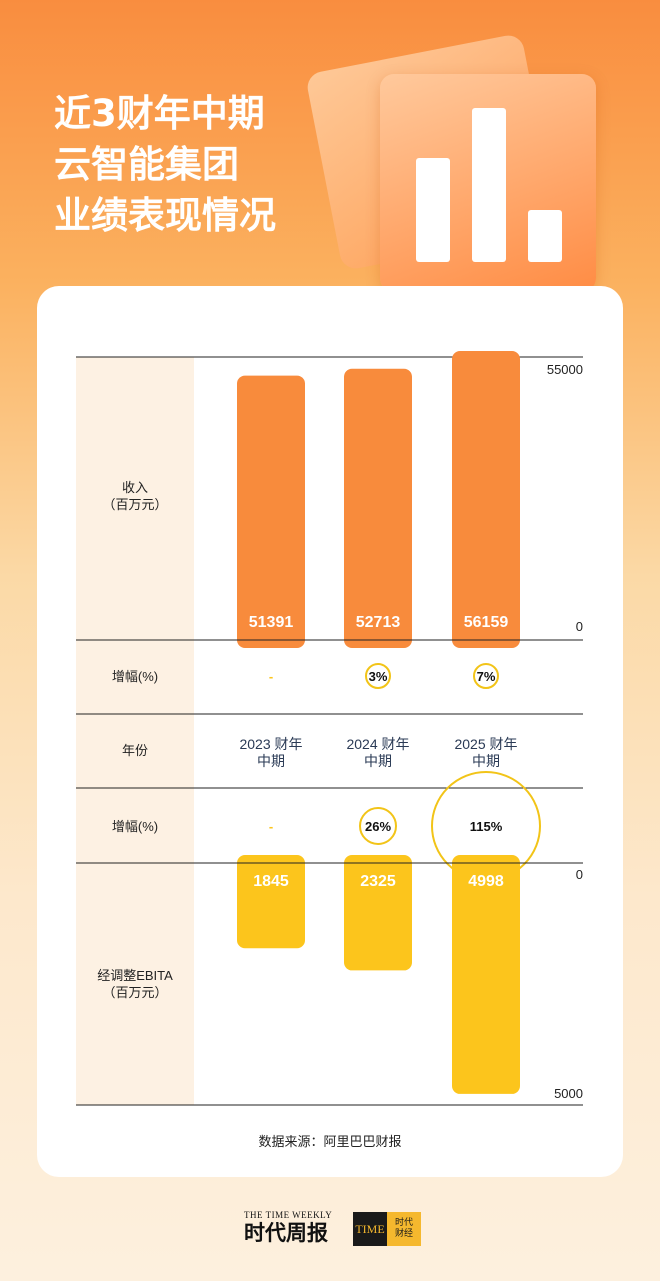 Image resolution: width=660 pixels, height=1281 pixels. Describe the element at coordinates (579, 874) in the screenshot. I see `ebita-axis-label: 0` at that location.